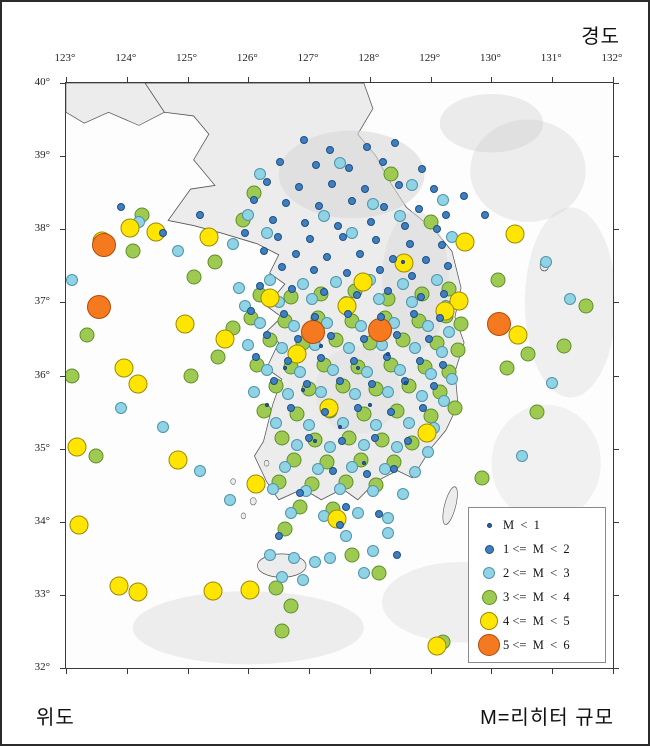 Image resolution: width=650 pixels, height=746 pixels. I want to click on legend-label: 1 <= M < 2, so click(536, 548).